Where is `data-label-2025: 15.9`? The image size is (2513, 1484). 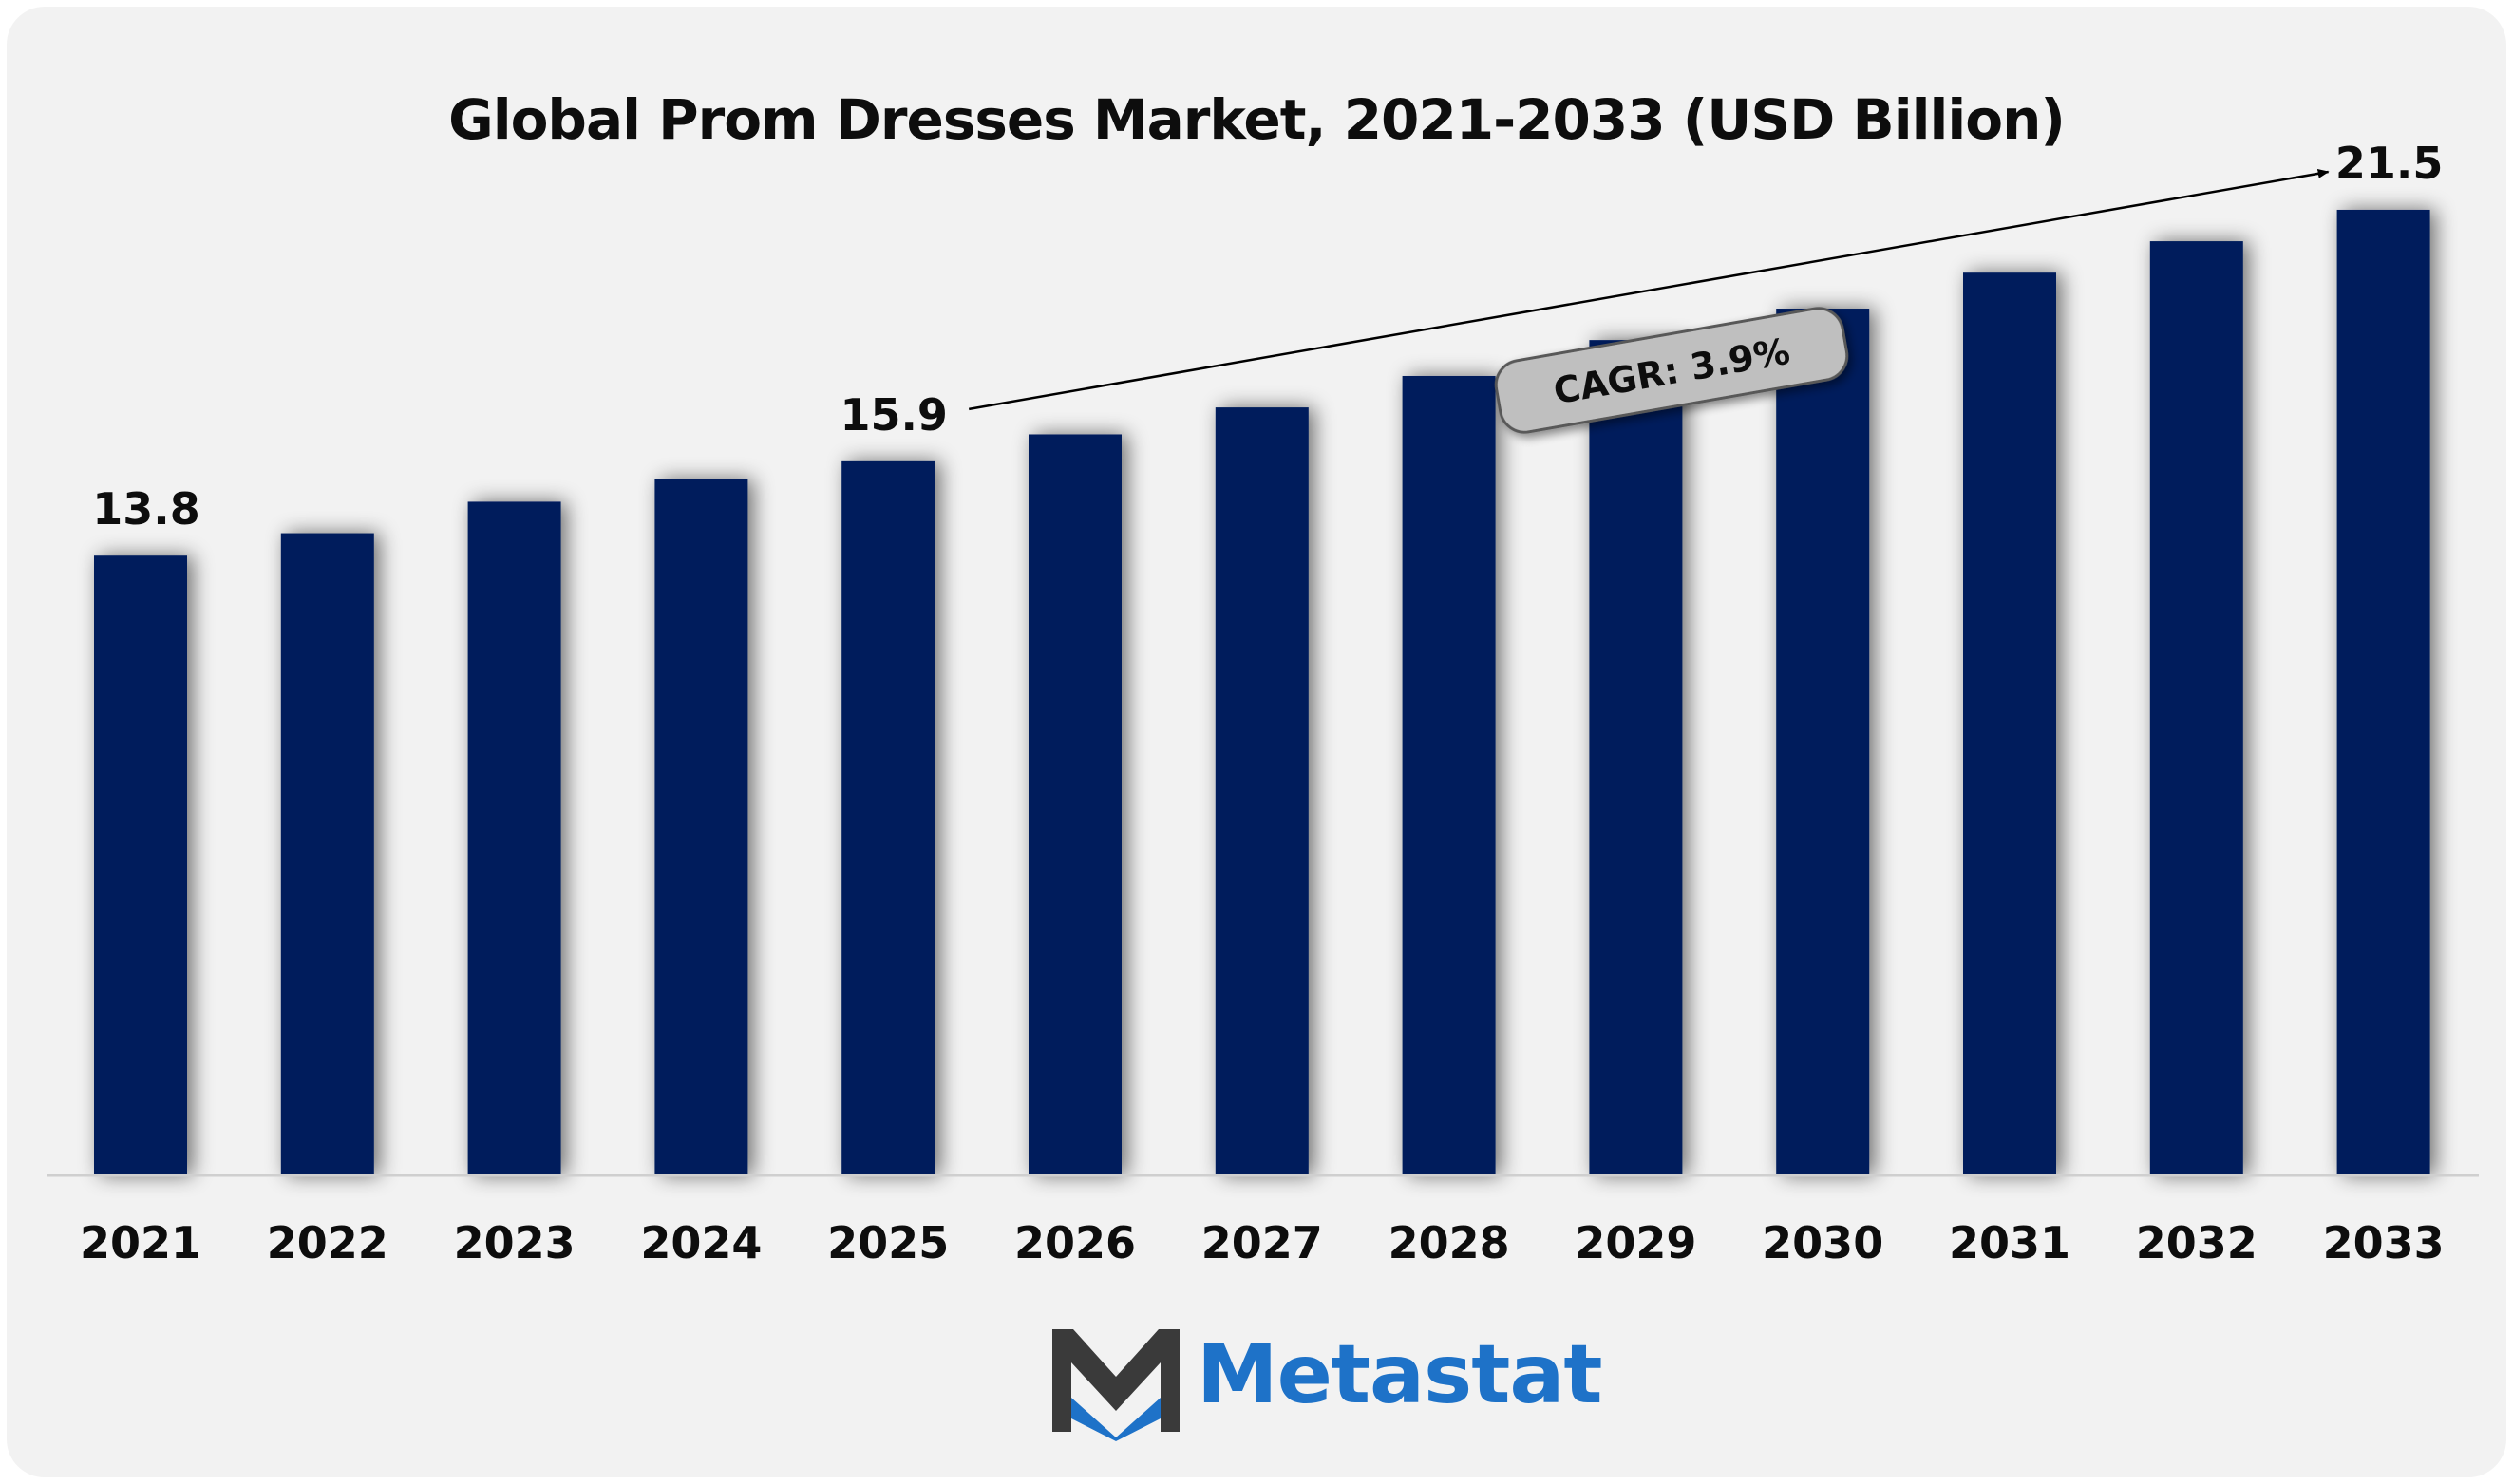 data-label-2025: 15.9 is located at coordinates (894, 415).